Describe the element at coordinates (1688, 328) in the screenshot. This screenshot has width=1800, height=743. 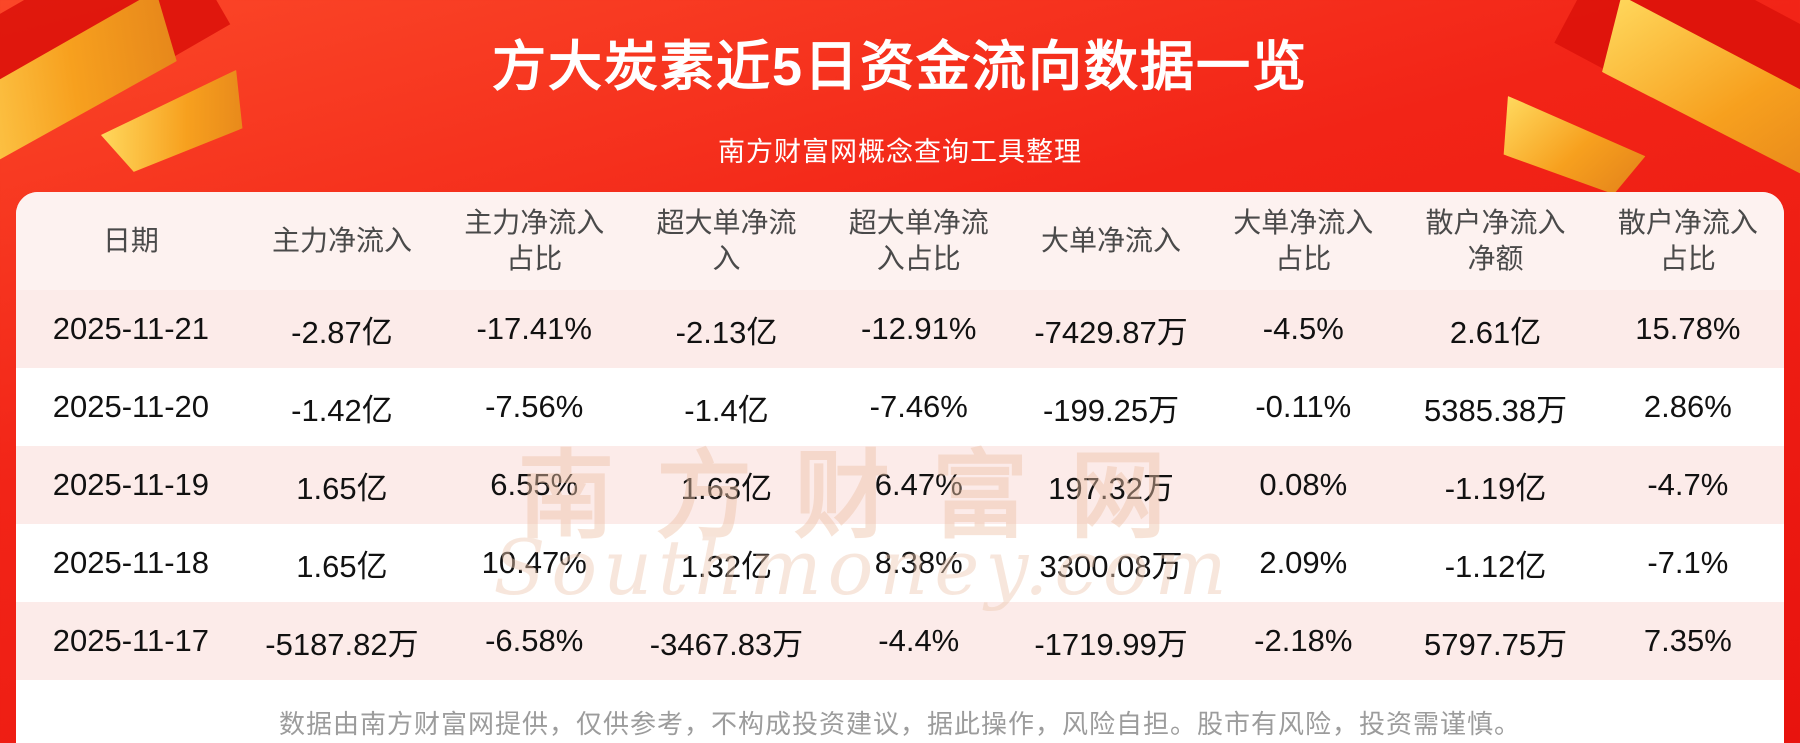
I see `value-cell: 15.78%` at that location.